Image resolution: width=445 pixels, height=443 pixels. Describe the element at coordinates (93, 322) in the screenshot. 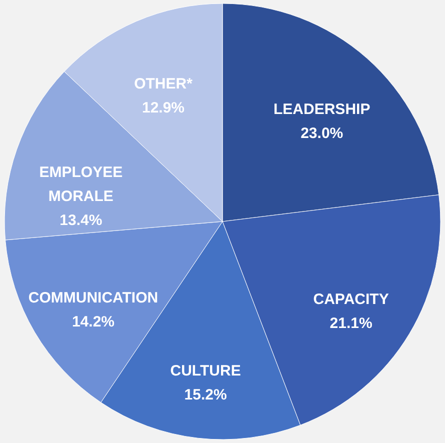

I see `data-label: 14.2%` at that location.